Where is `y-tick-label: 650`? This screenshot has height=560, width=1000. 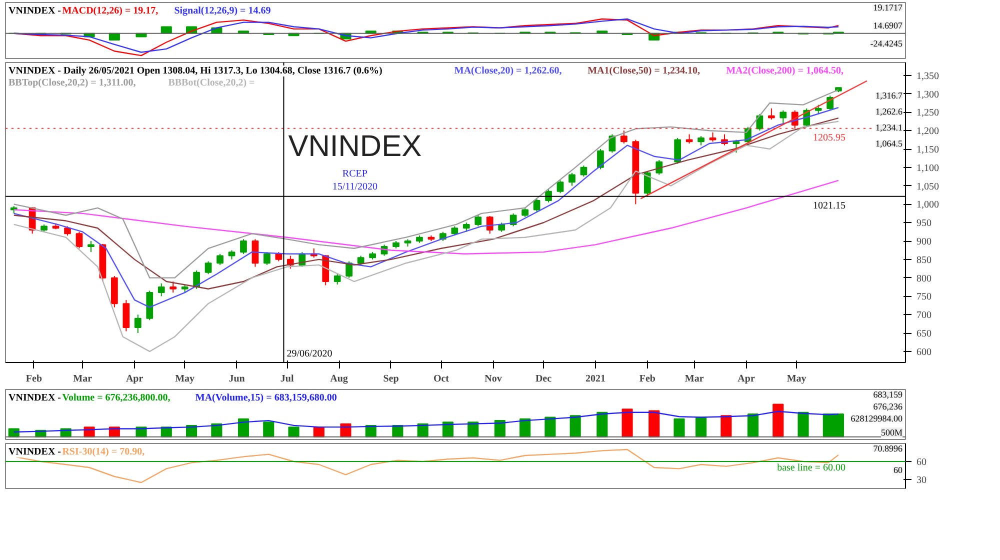 y-tick-label: 650 is located at coordinates (924, 334).